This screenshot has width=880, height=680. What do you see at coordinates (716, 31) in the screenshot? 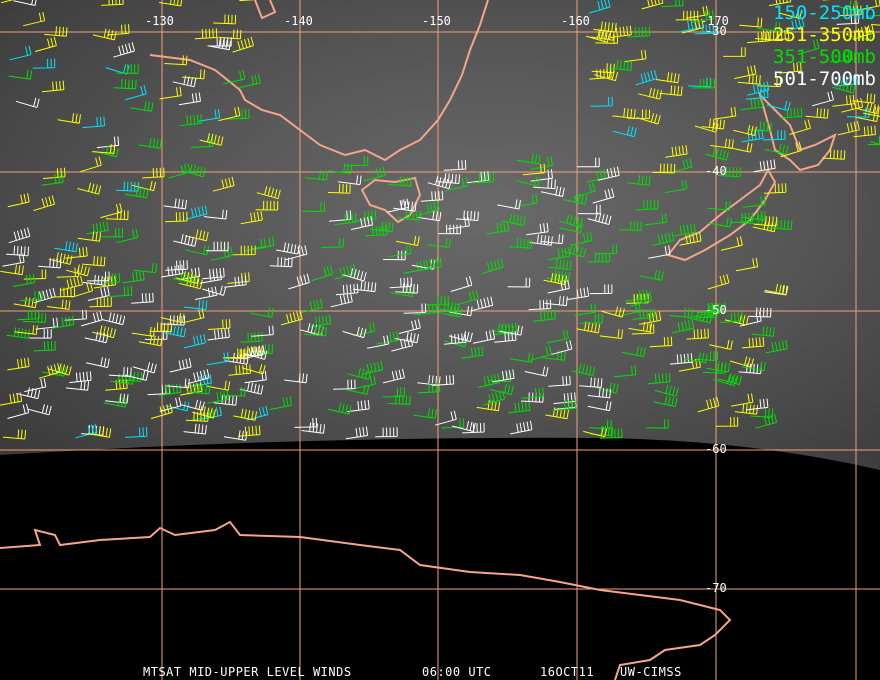
I see `lat-label-30: -30` at bounding box center [716, 31].